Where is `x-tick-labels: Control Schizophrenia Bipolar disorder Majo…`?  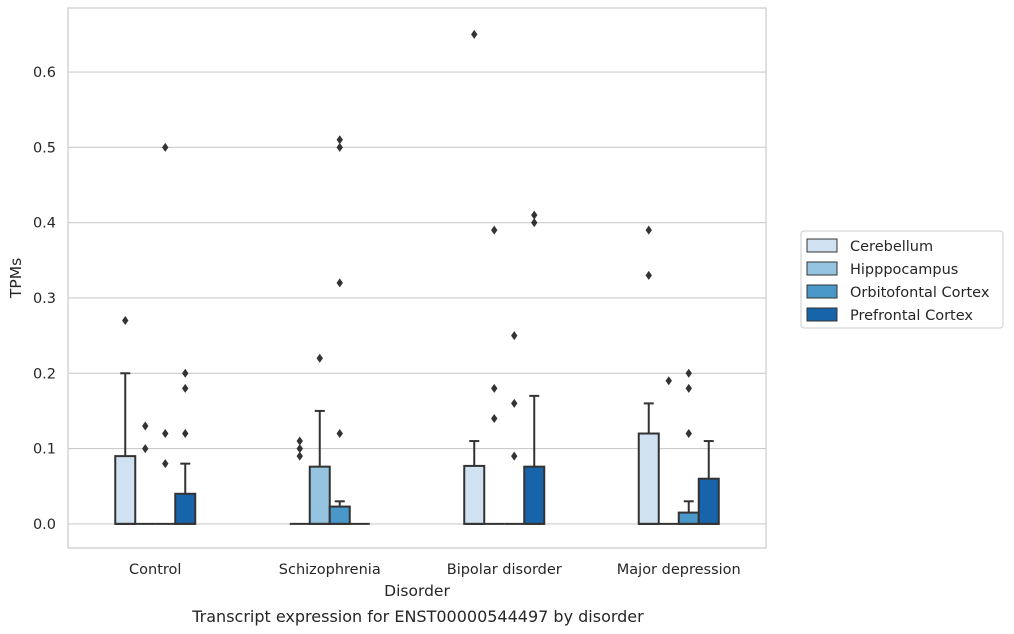 x-tick-labels: Control Schizophrenia Bipolar disorder Majo… is located at coordinates (435, 570).